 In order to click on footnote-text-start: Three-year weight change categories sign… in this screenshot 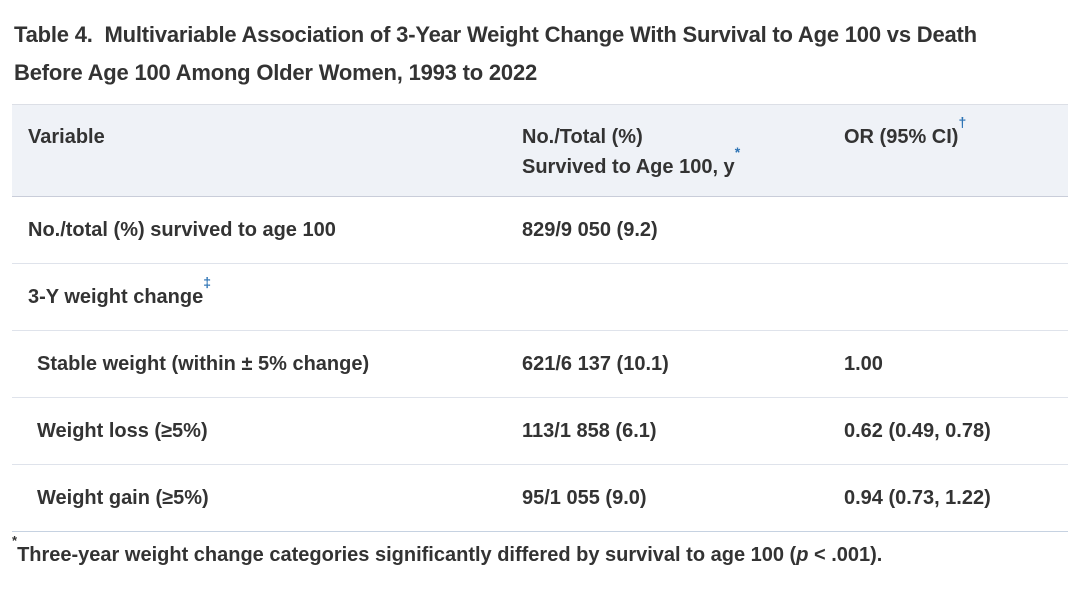, I will do `click(407, 555)`.